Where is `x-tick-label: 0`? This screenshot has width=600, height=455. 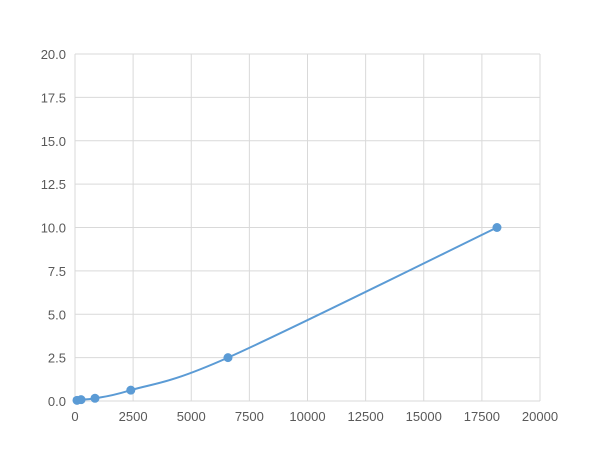 x-tick-label: 0 is located at coordinates (74, 416).